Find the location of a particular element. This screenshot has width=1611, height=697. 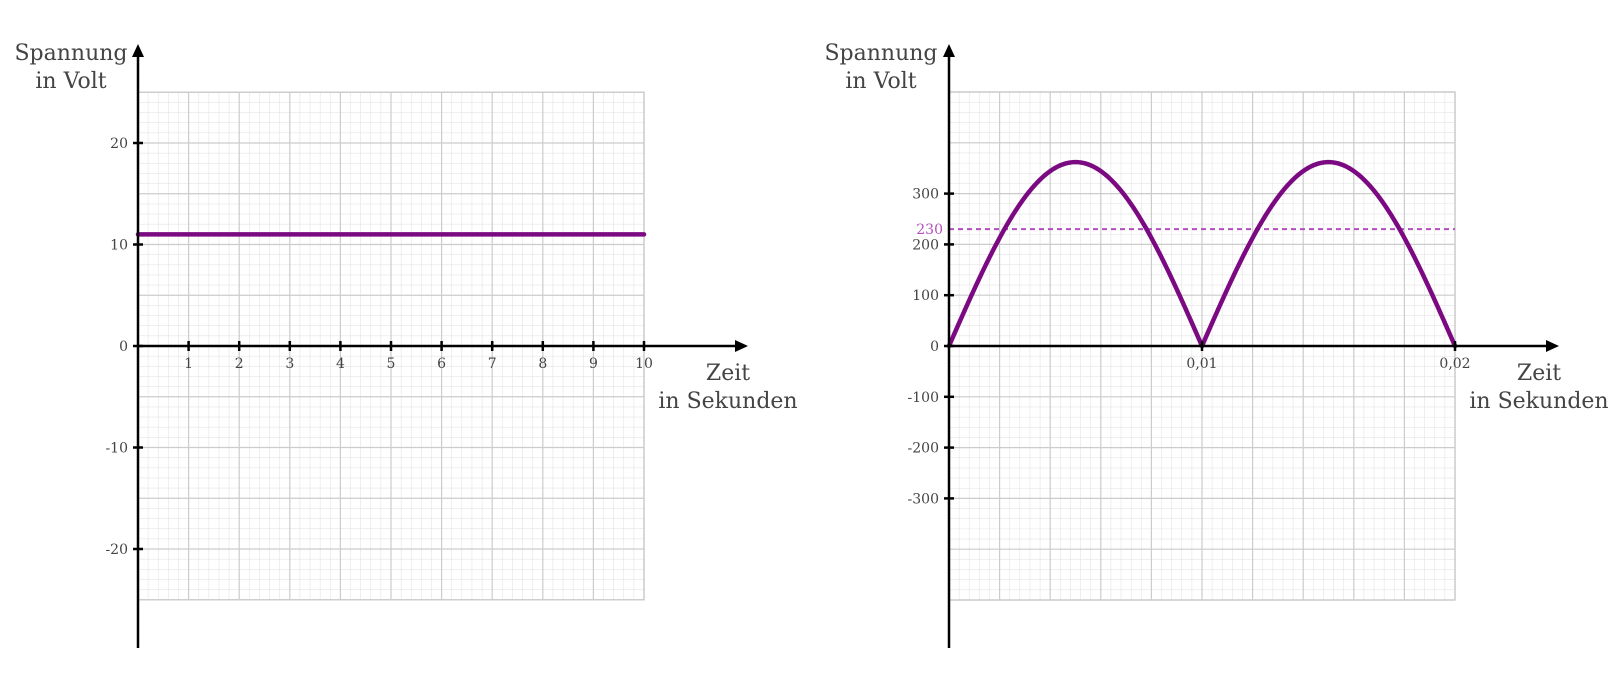

x-tick-label: 9 is located at coordinates (593, 364).